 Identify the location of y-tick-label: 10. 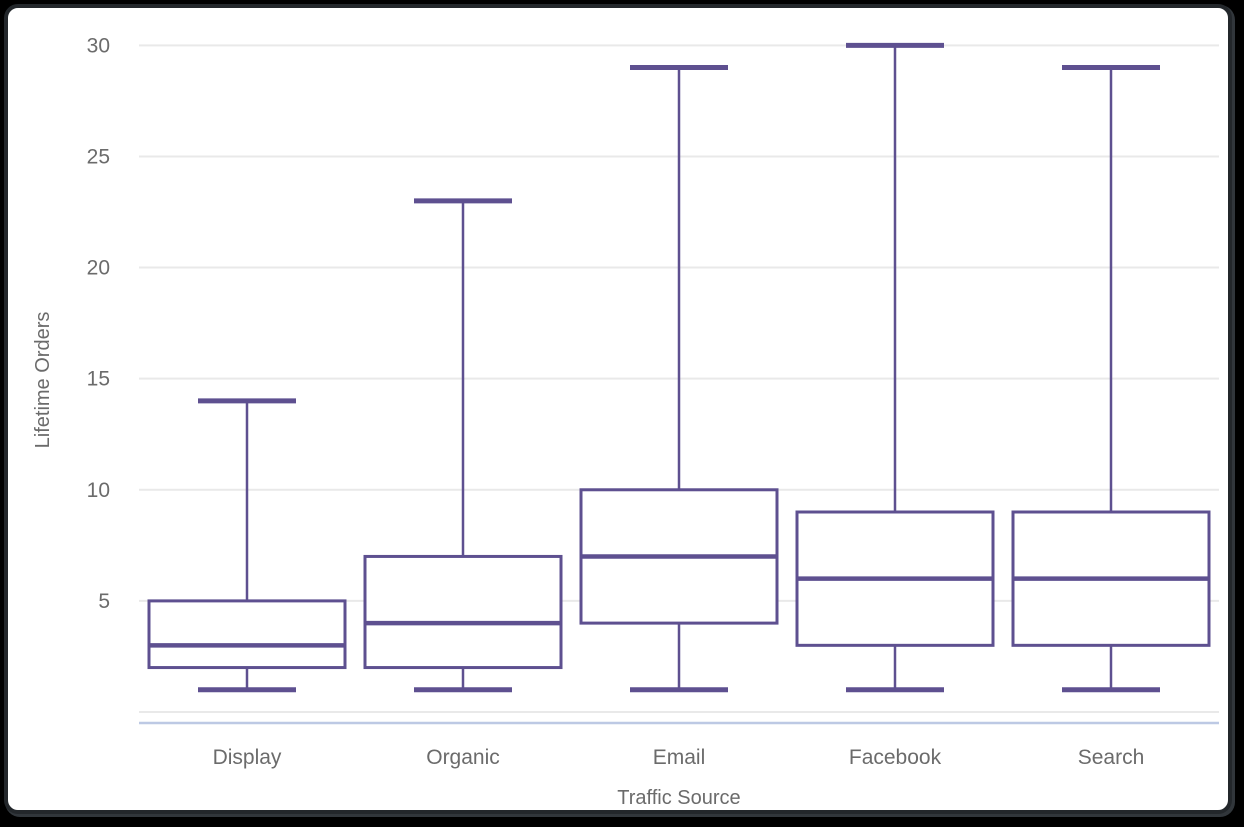
(98, 490).